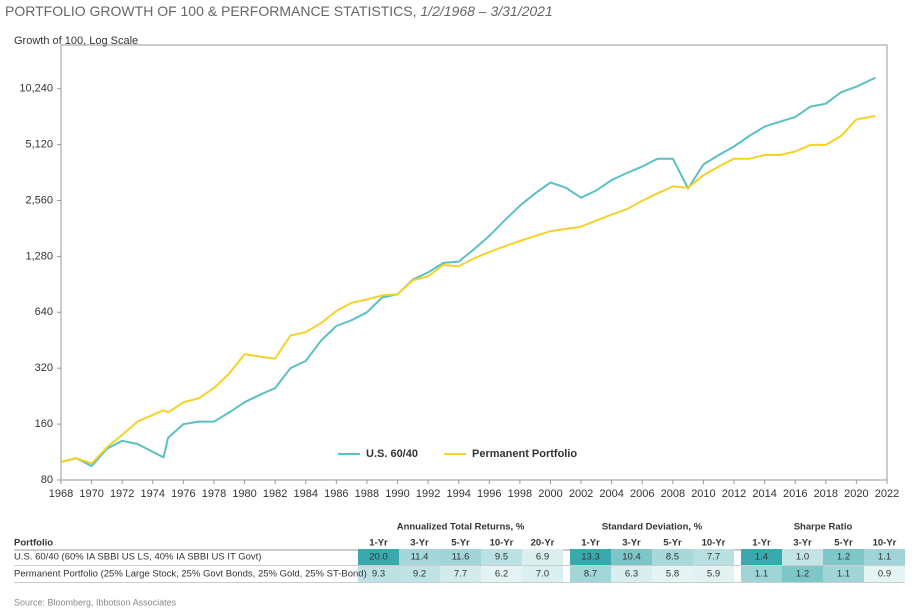 The image size is (919, 613). Describe the element at coordinates (392, 454) in the screenshot. I see `legend-label: U.S. 60/40` at that location.